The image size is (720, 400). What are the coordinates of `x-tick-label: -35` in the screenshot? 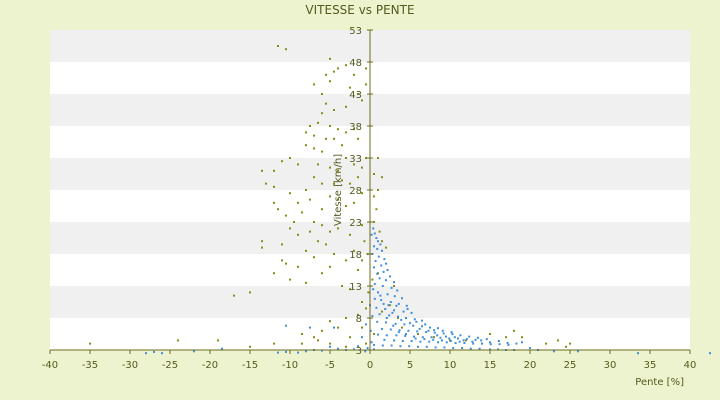 It's located at (90, 365).